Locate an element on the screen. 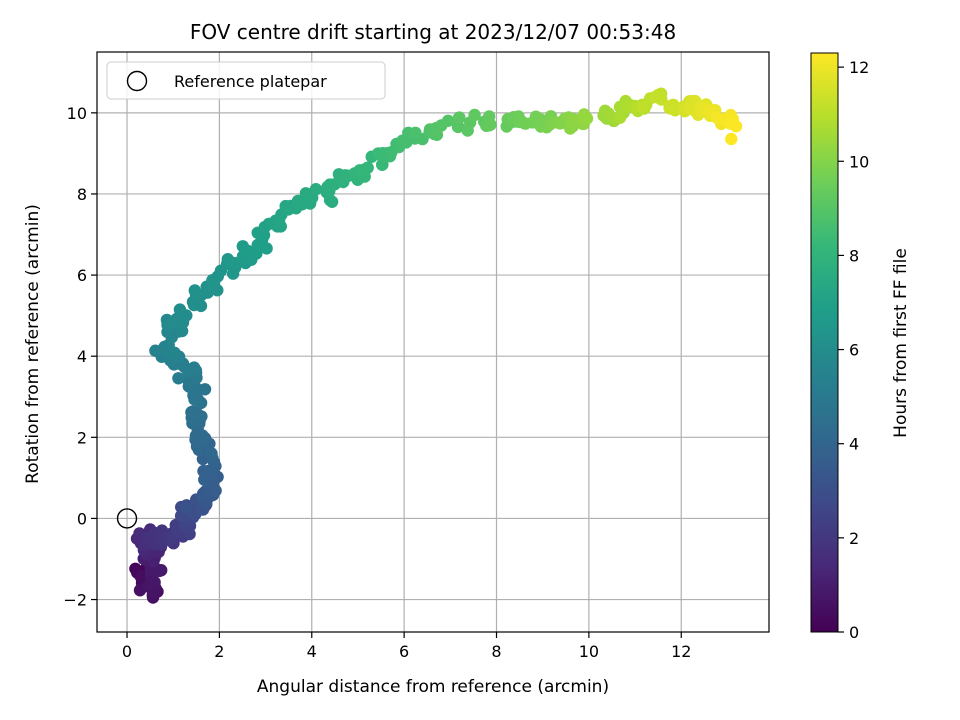 The width and height of the screenshot is (960, 720). x-axis-label: Angular distance from reference (arcmin) is located at coordinates (433, 687).